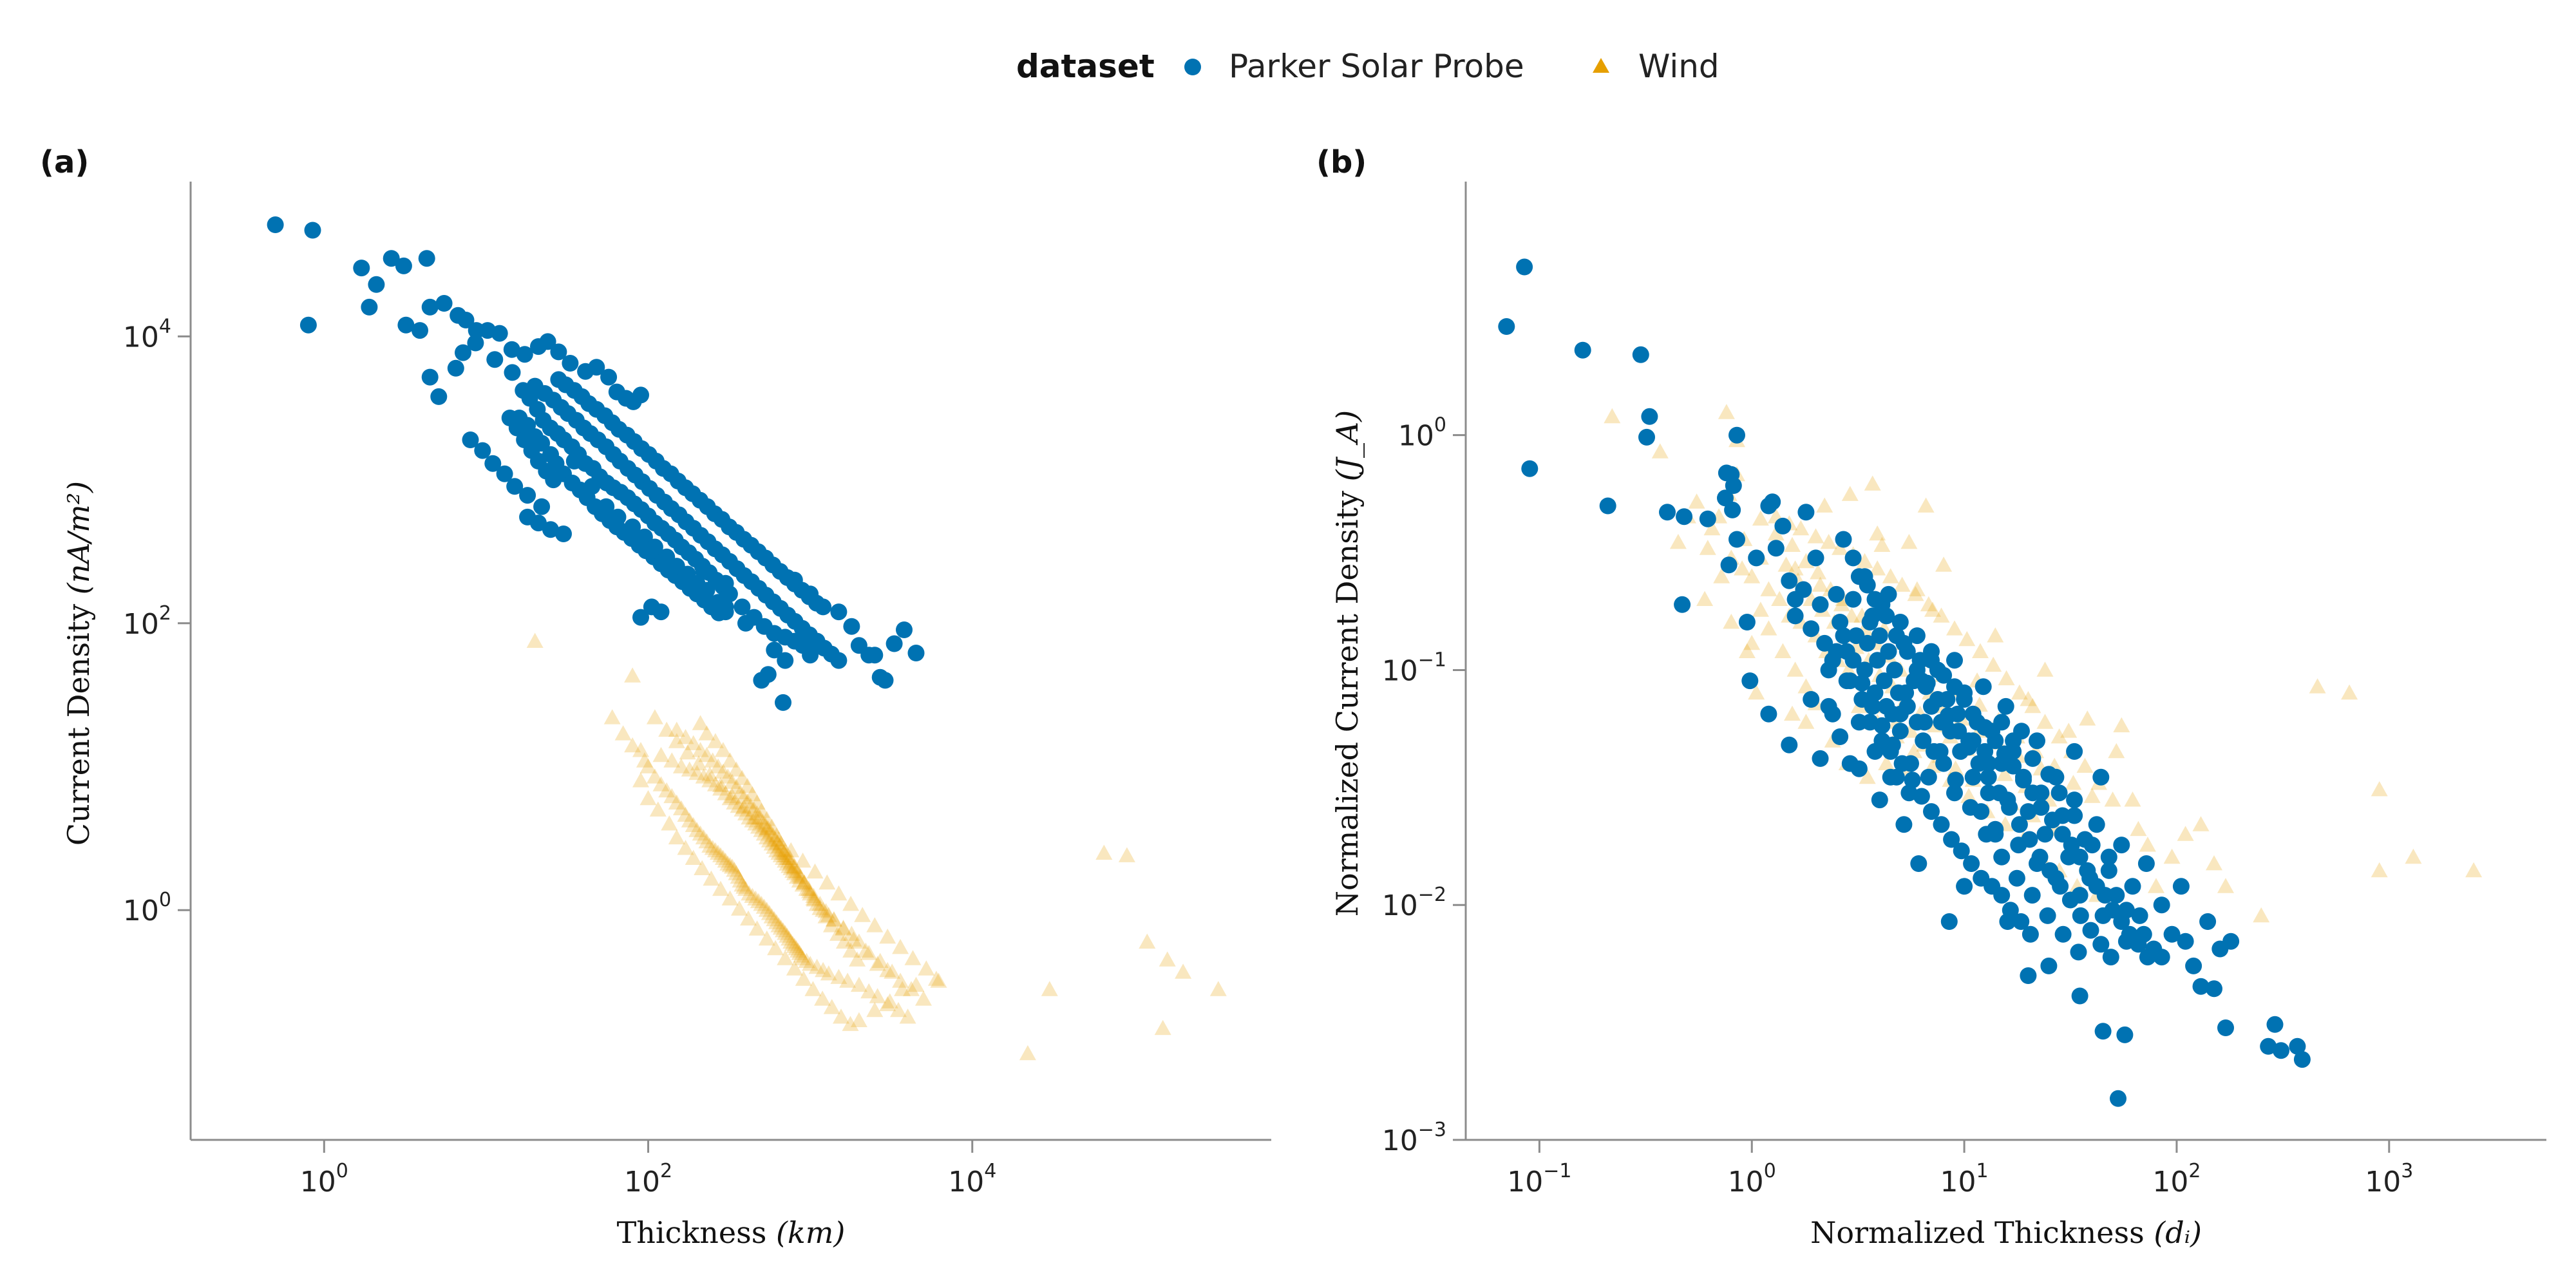 The height and width of the screenshot is (1288, 2576). What do you see at coordinates (64, 162) in the screenshot?
I see `panel-label-a: (a)` at bounding box center [64, 162].